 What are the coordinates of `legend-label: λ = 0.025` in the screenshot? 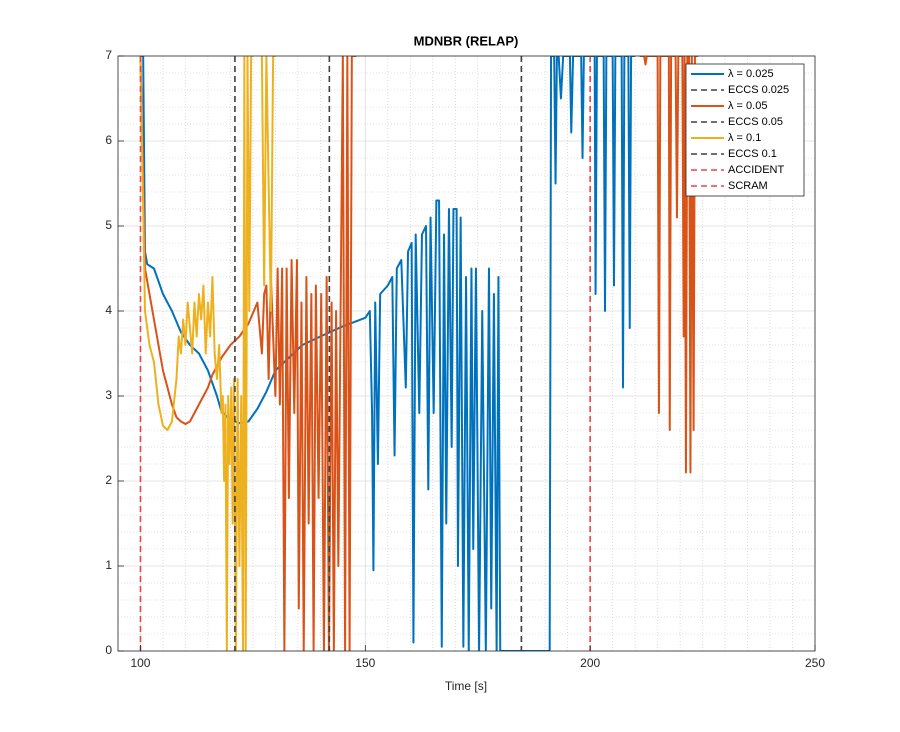 It's located at (751, 74).